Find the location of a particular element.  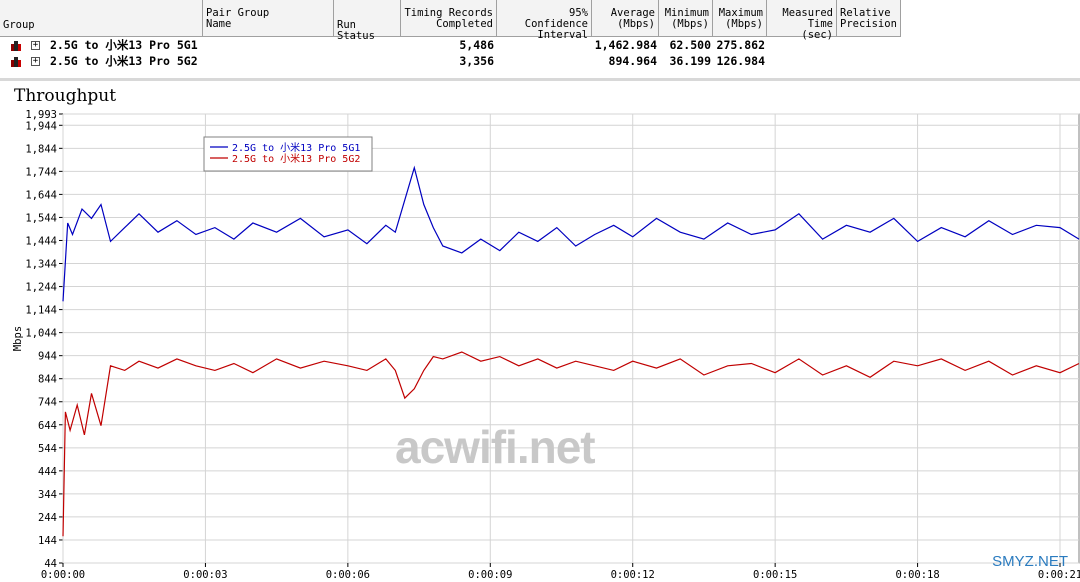

y-tick-label: 44 is located at coordinates (50, 564).